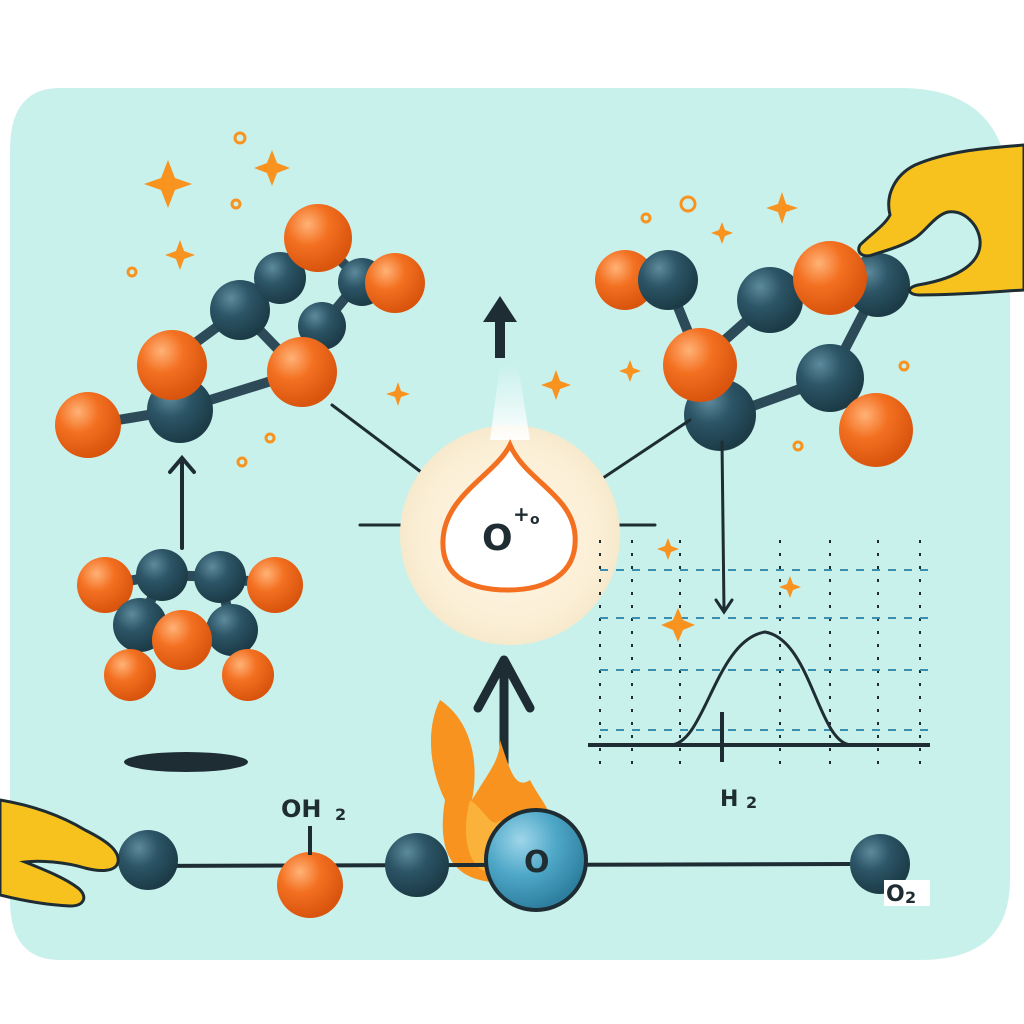 The width and height of the screenshot is (1024, 1024). I want to click on ion-label: O, so click(497, 538).